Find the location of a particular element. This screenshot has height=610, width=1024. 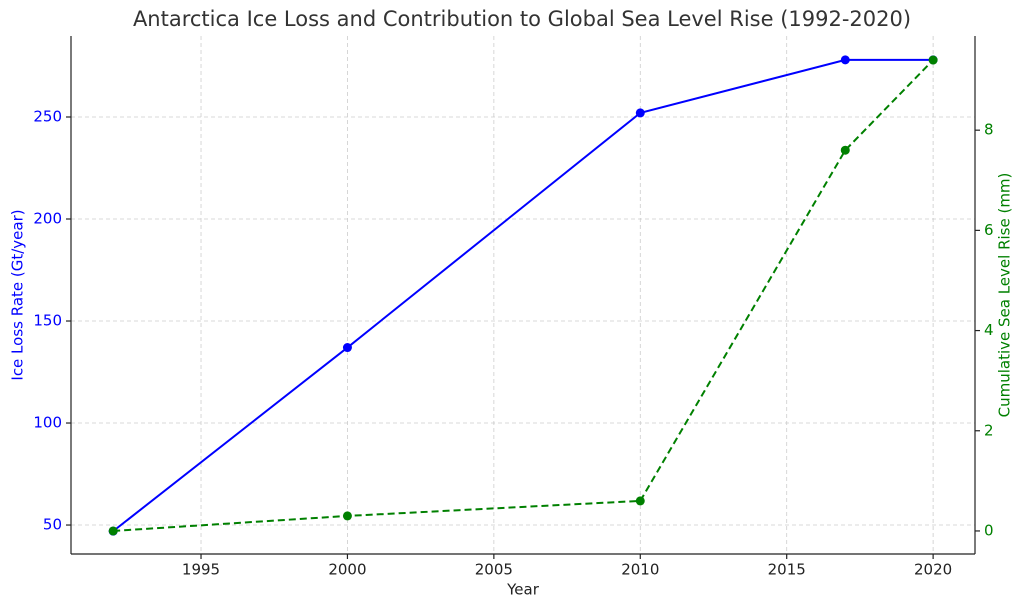

x-axis-label: Year is located at coordinates (523, 590).